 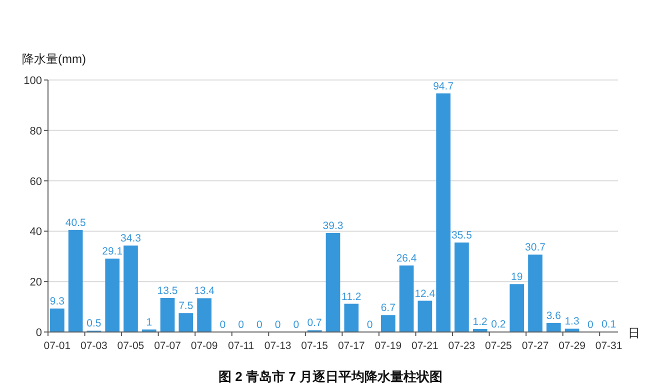 I want to click on data-label: 0.2, so click(x=498, y=324).